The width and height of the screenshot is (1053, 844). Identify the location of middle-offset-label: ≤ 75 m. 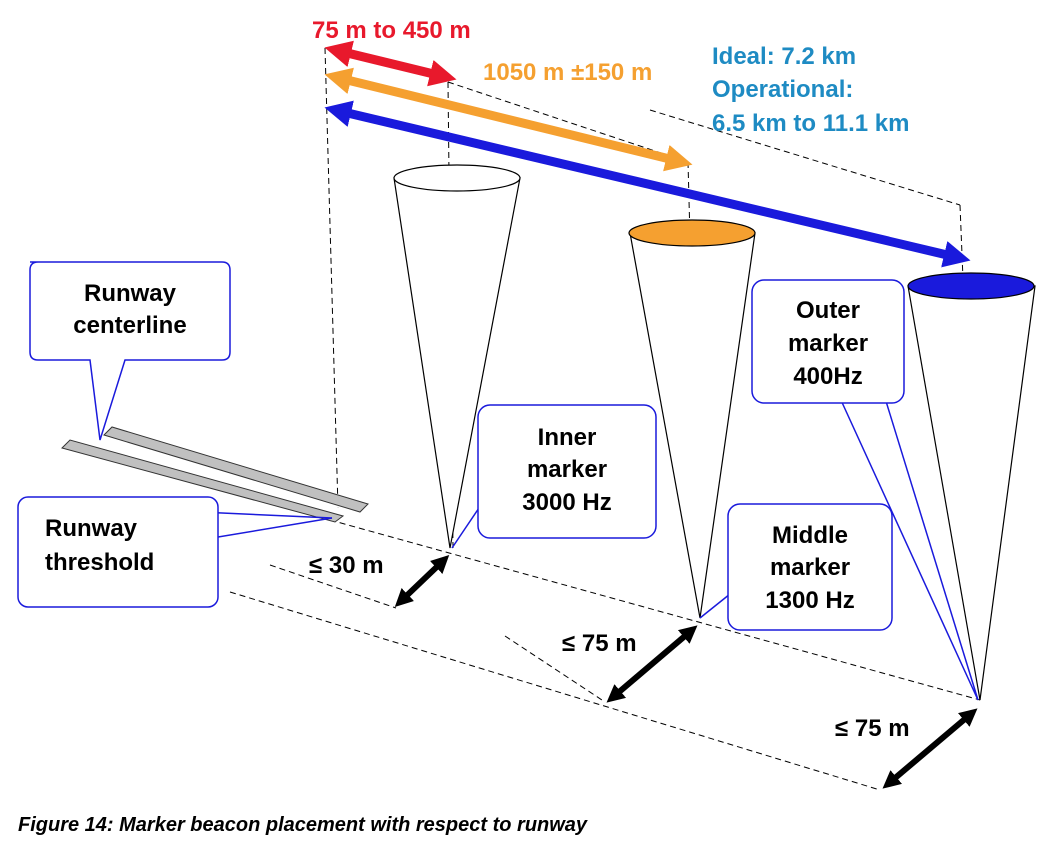
(599, 643).